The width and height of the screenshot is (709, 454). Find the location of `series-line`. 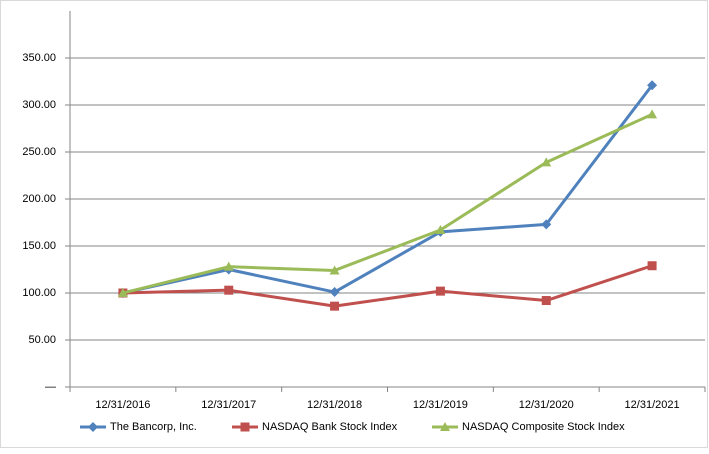

series-line is located at coordinates (387, 286).